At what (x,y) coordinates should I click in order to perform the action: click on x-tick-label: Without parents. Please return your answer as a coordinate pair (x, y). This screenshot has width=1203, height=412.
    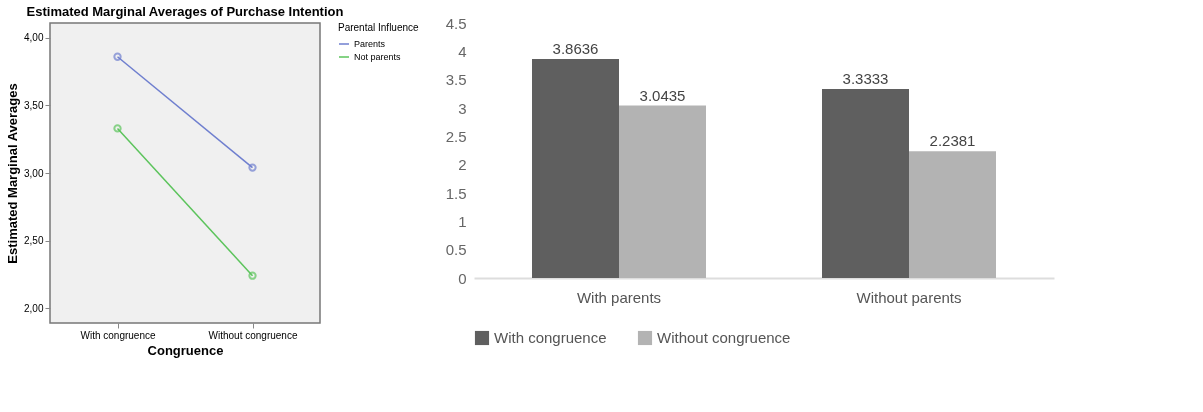
    Looking at the image, I should click on (909, 297).